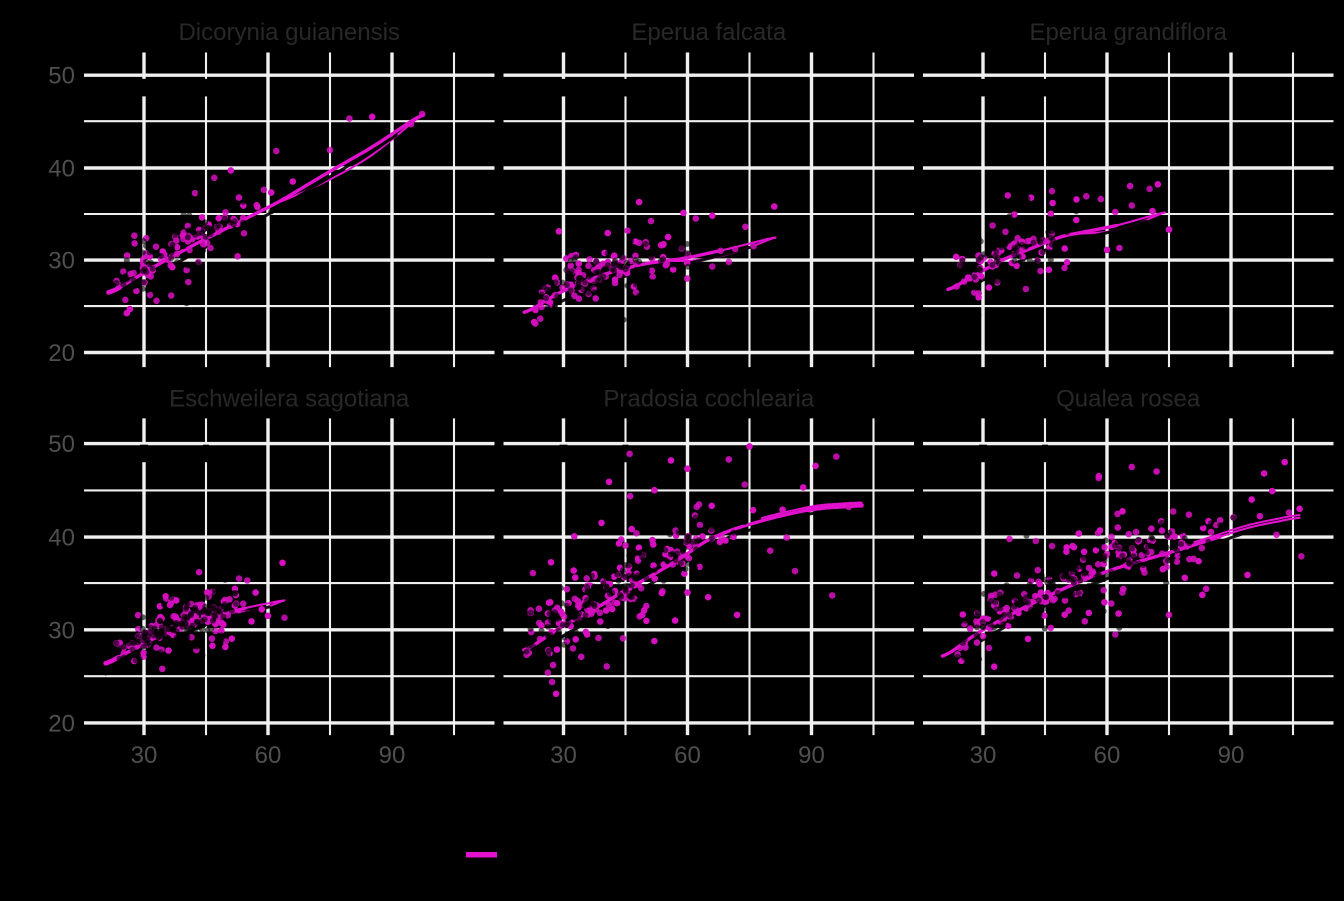 The width and height of the screenshot is (1344, 901). I want to click on svg-text: Eperua grandiflora, so click(1128, 32).